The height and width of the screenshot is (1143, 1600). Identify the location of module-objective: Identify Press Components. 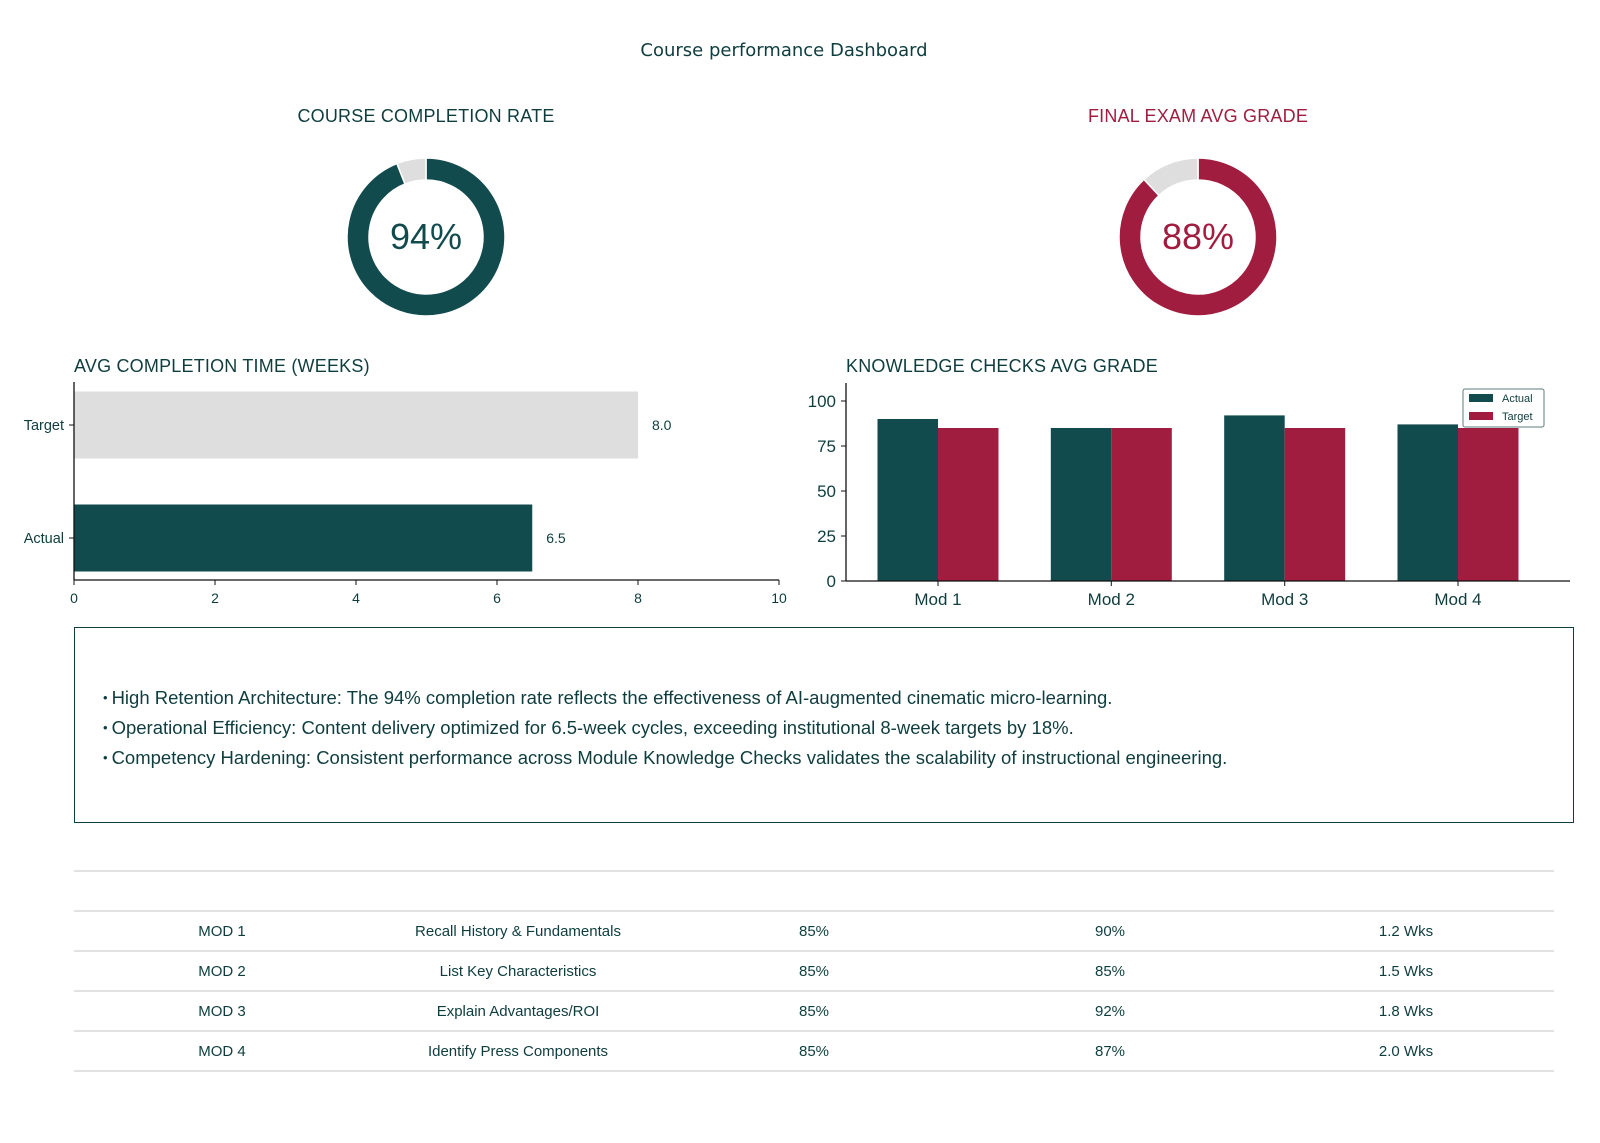
(518, 1051).